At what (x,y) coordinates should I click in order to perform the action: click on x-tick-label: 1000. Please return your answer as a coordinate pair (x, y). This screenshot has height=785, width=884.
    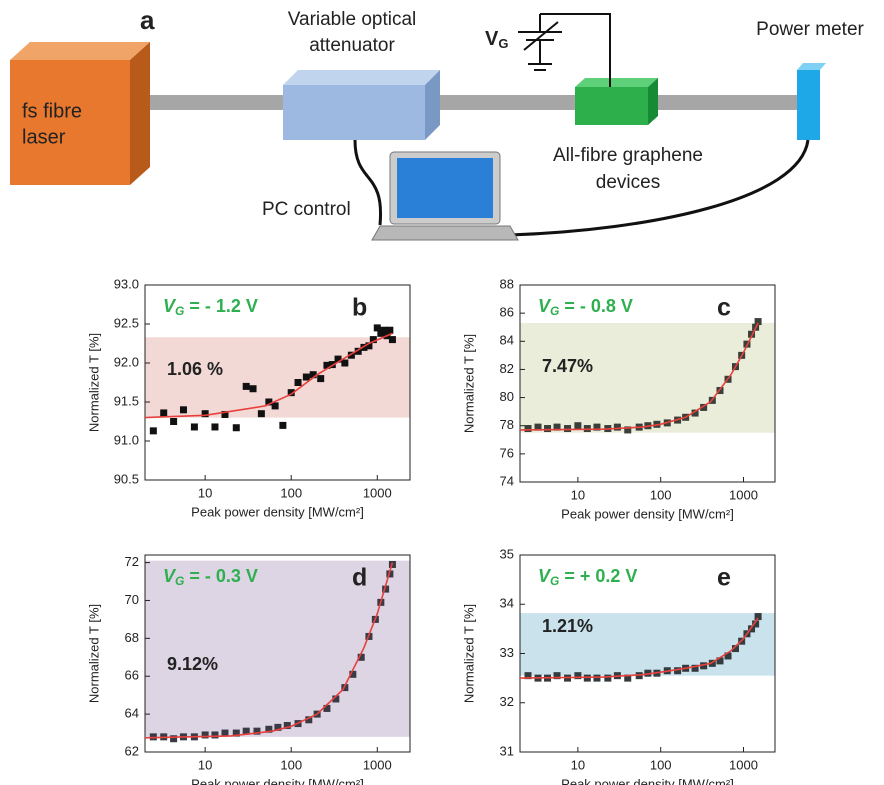
    Looking at the image, I should click on (377, 764).